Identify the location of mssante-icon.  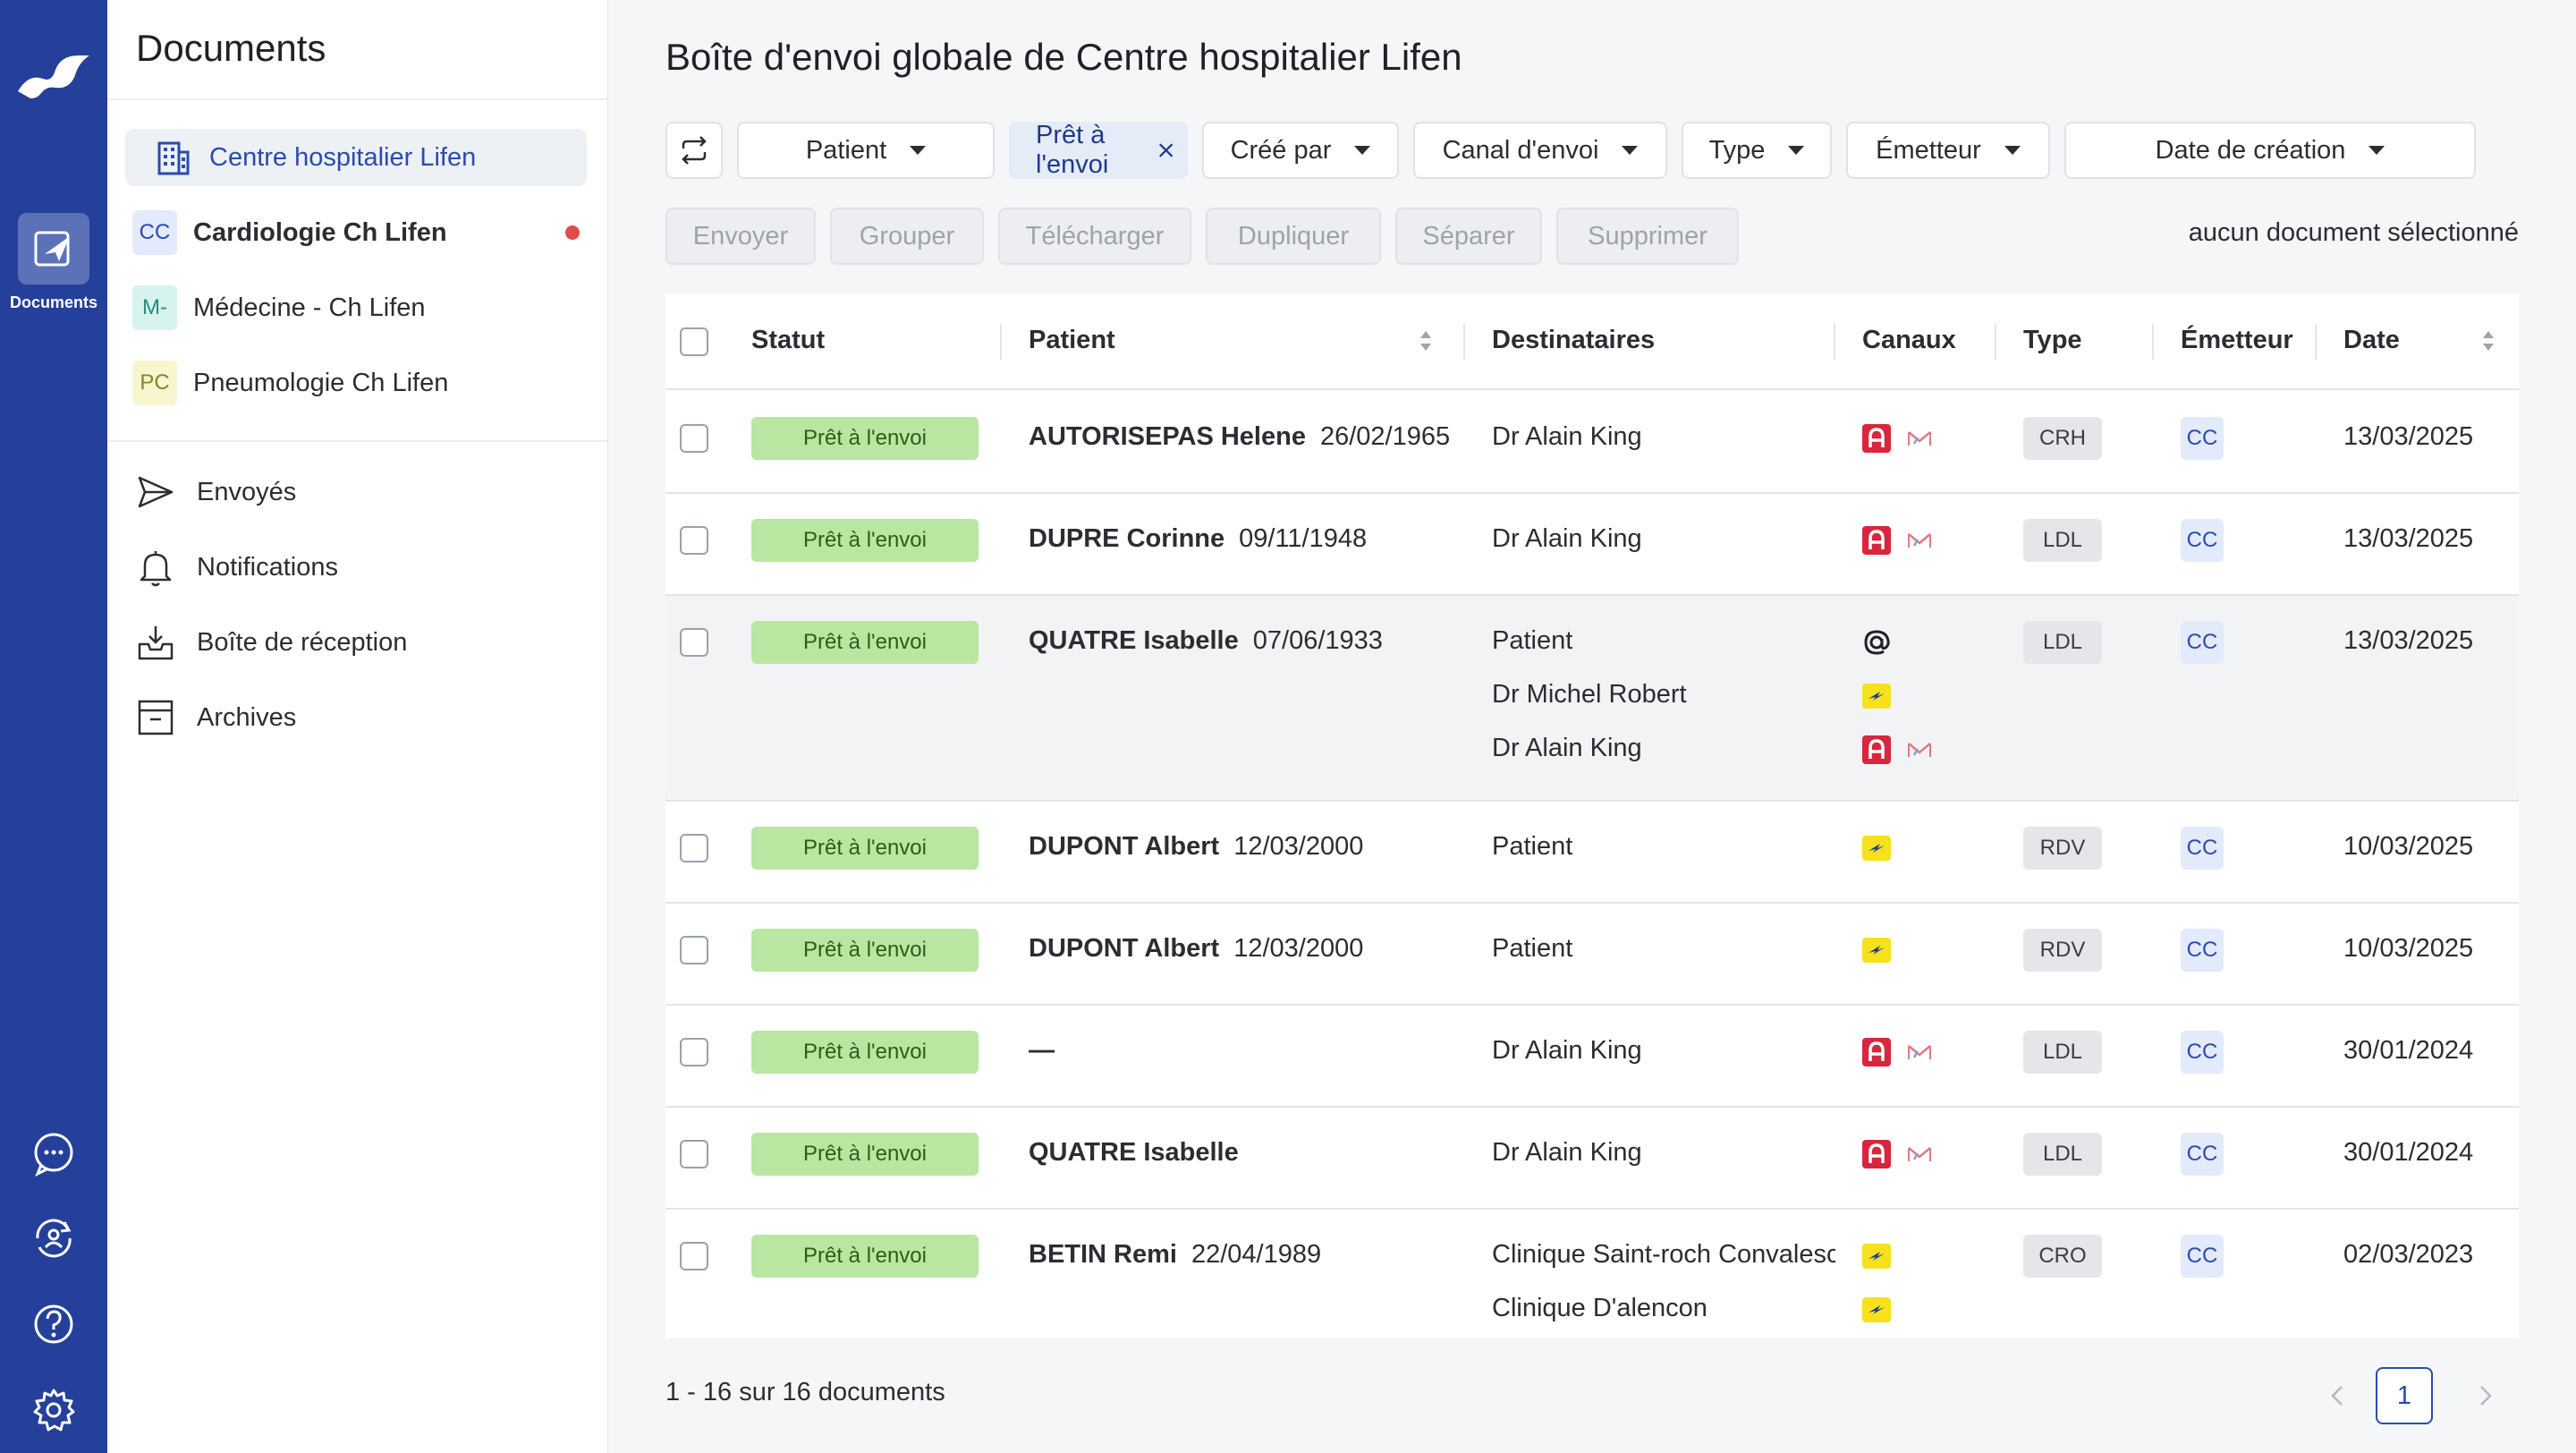
(1919, 1052).